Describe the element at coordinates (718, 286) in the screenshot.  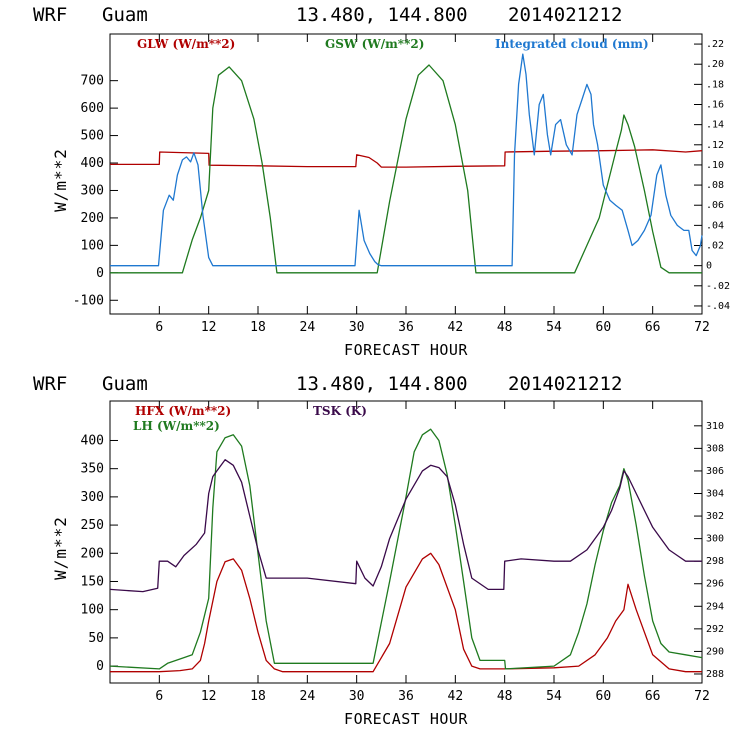
I see `y2-tick-label: -.02` at that location.